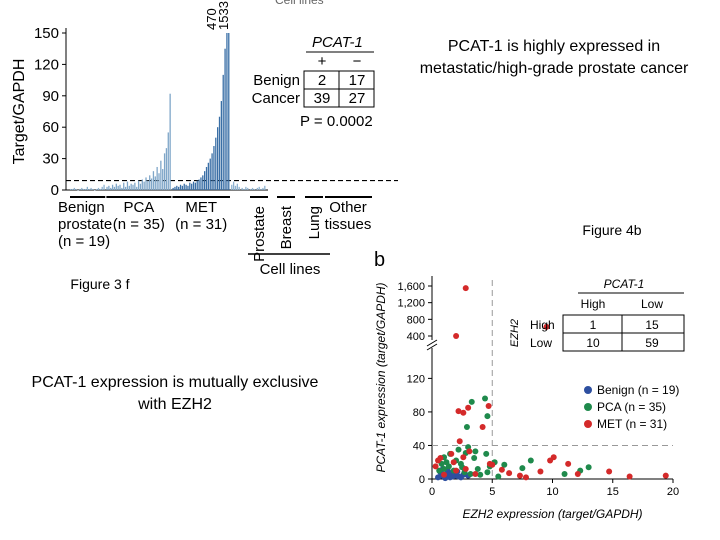 This screenshot has width=720, height=540. I want to click on y-tick-label: 1,600, so click(411, 287).